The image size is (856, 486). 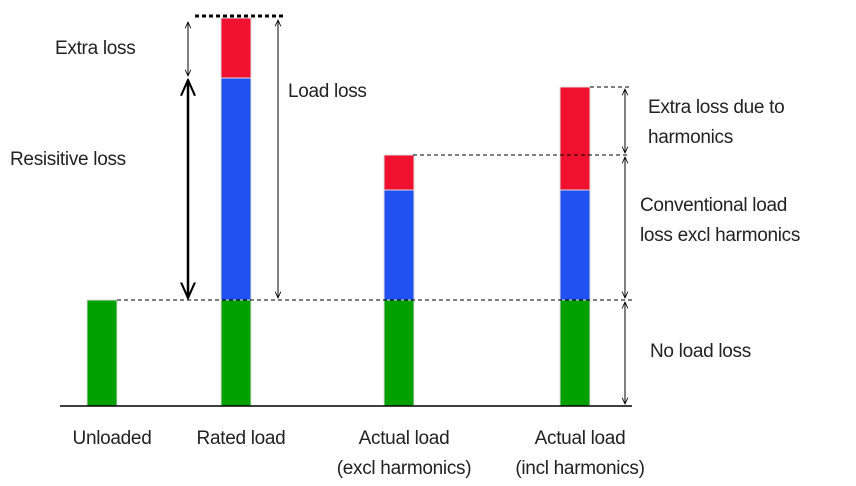 I want to click on annotation: No load loss, so click(x=700, y=351).